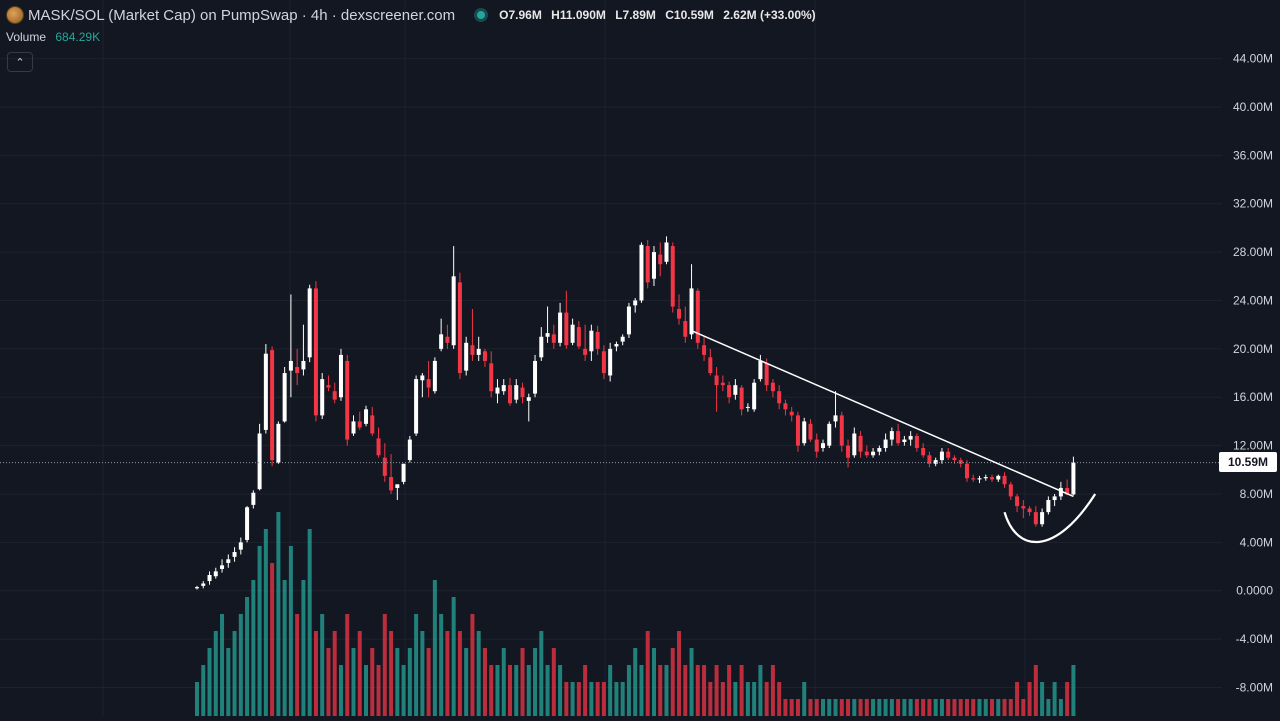  I want to click on y-tick-label: 0.0000, so click(1254, 591).